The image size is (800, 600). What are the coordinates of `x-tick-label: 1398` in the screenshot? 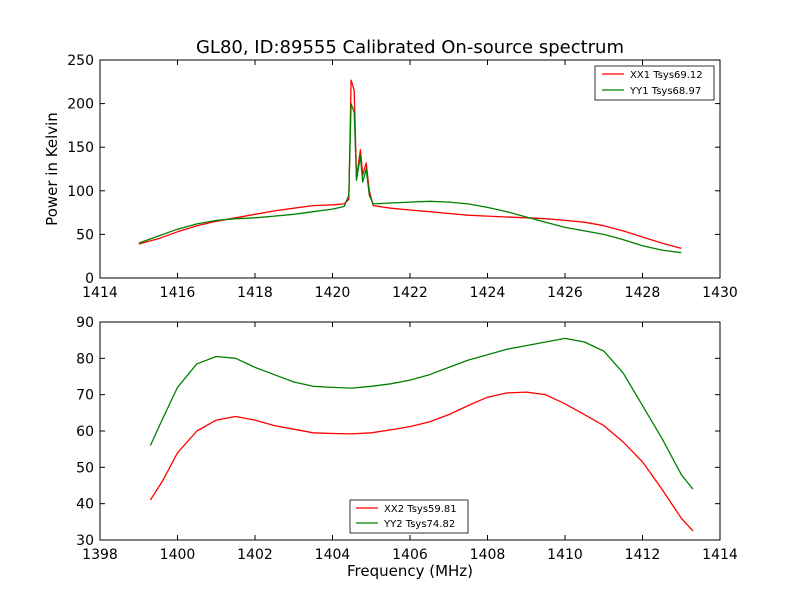 It's located at (100, 555).